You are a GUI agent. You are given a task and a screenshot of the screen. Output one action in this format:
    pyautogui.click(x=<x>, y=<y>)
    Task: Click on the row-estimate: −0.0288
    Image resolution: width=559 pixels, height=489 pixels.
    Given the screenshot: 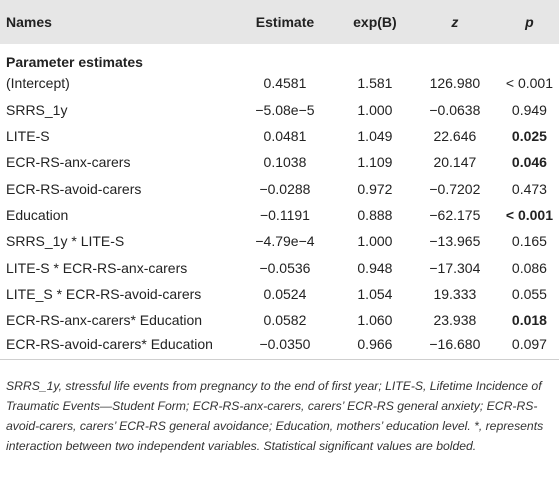 What is the action you would take?
    pyautogui.click(x=285, y=188)
    